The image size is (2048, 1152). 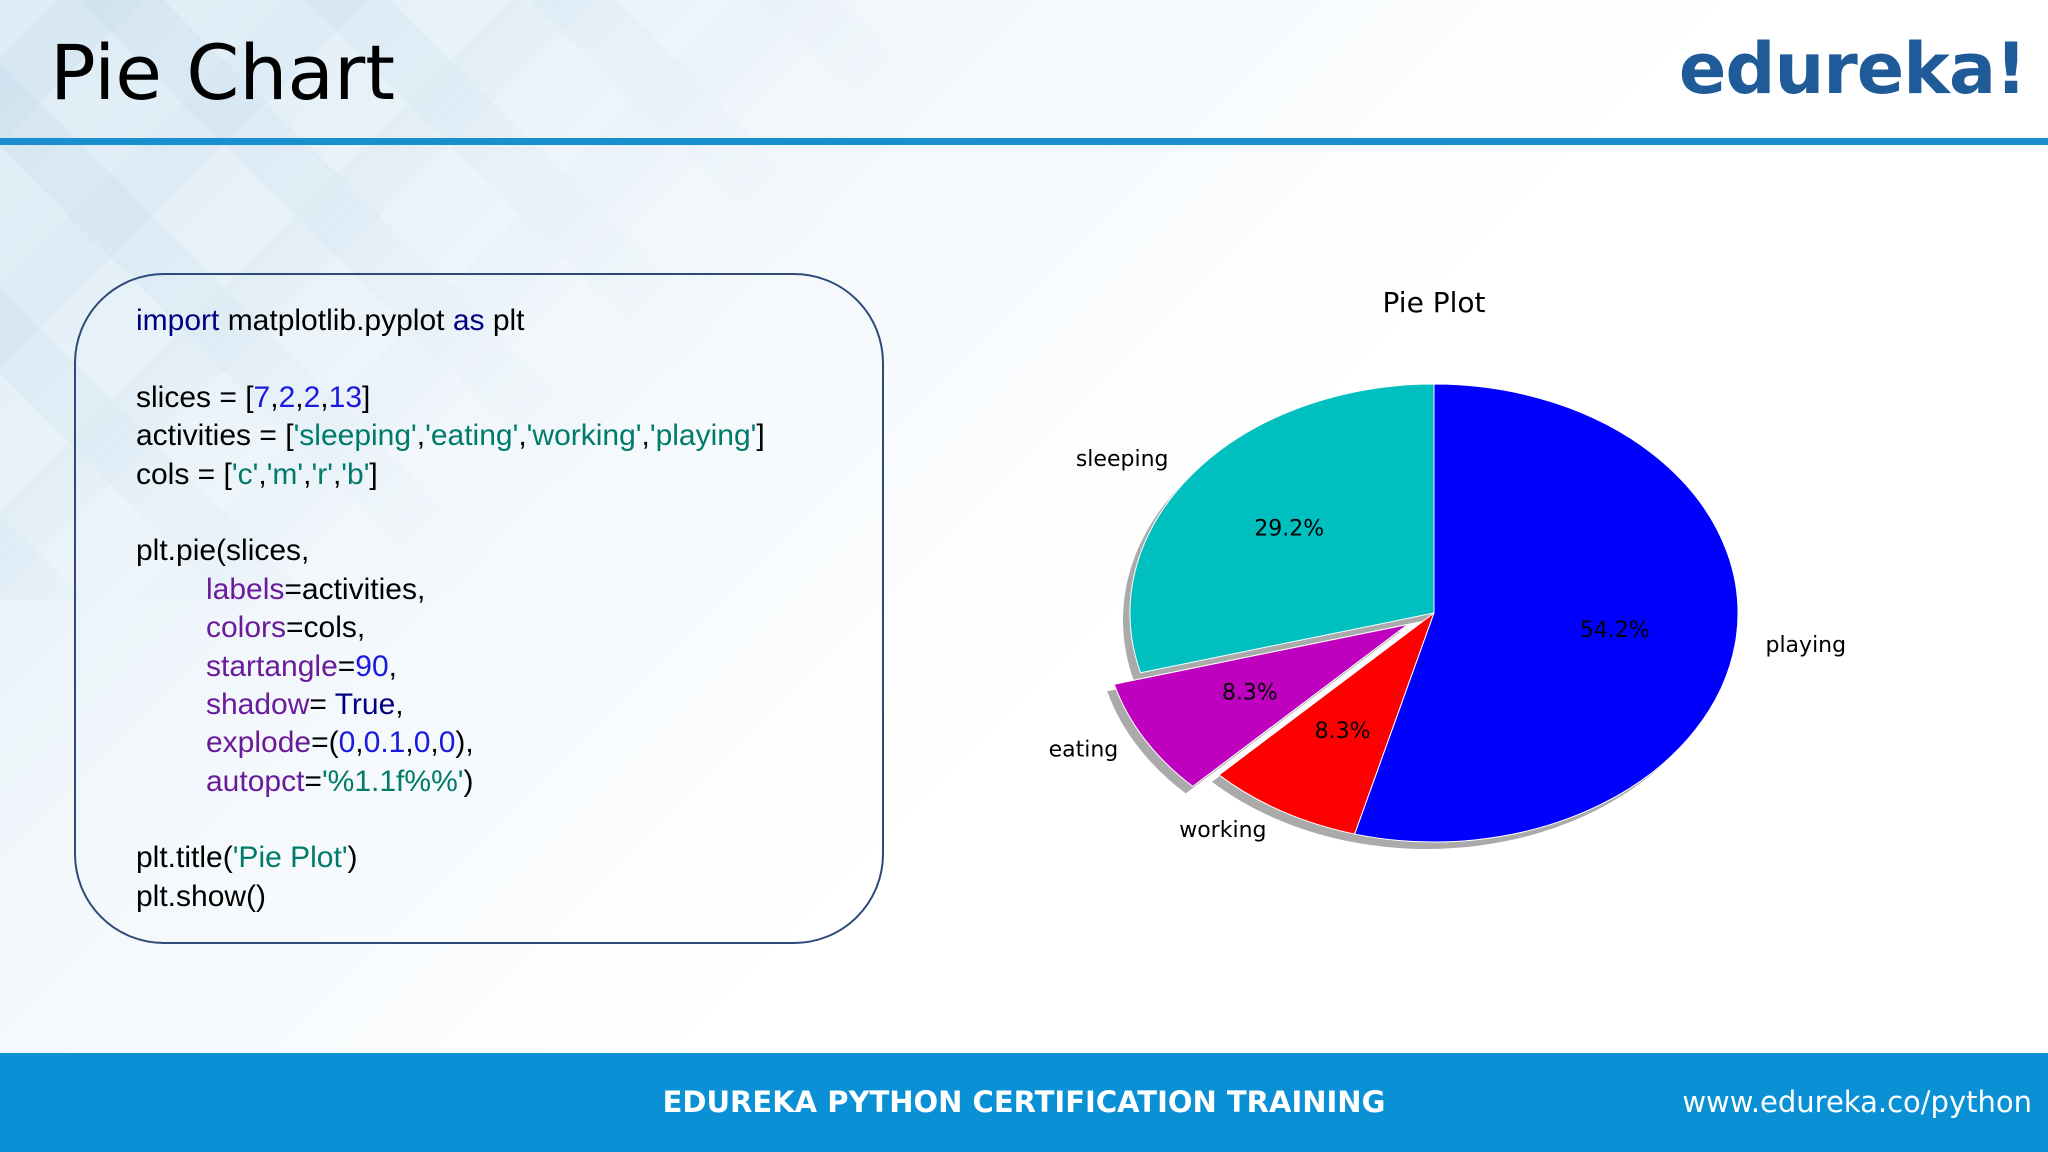 What do you see at coordinates (1222, 830) in the screenshot?
I see `category-label: working` at bounding box center [1222, 830].